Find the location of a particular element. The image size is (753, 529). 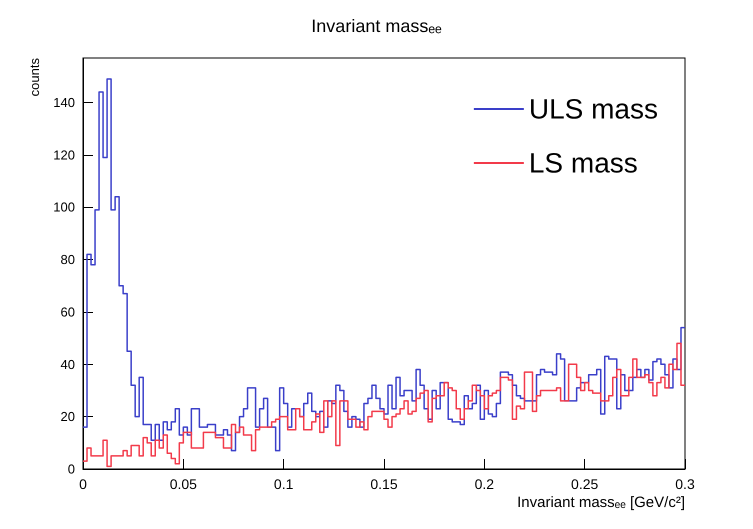

x-tick-label: 0.25 is located at coordinates (585, 484).